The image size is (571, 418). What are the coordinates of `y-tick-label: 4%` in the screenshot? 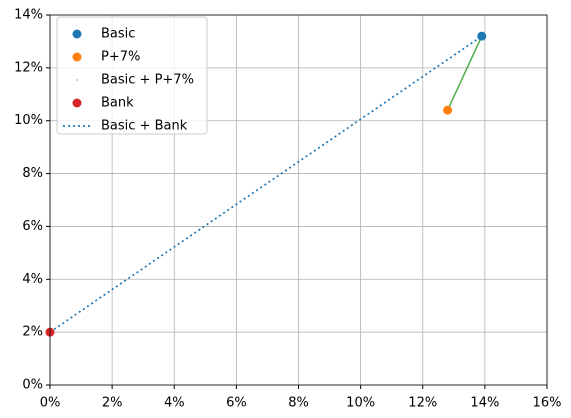 It's located at (32, 279).